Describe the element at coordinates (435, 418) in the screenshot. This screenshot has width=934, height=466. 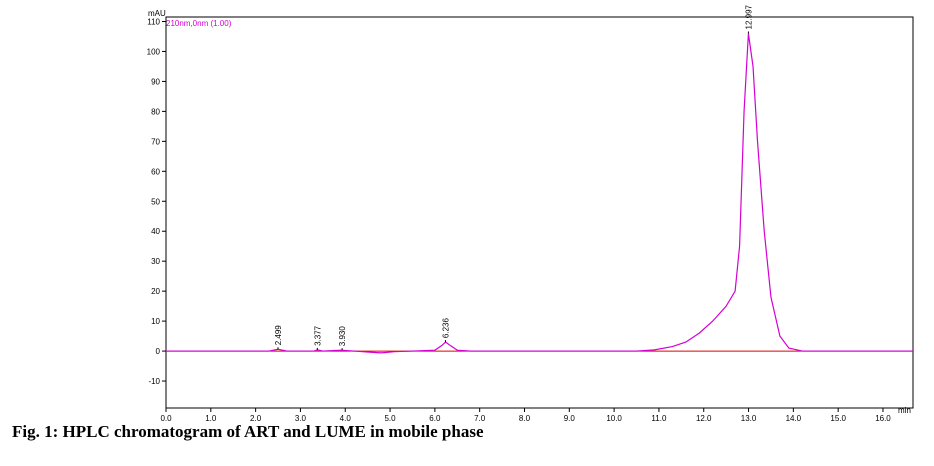
I see `x-tick-label: 6.0` at that location.